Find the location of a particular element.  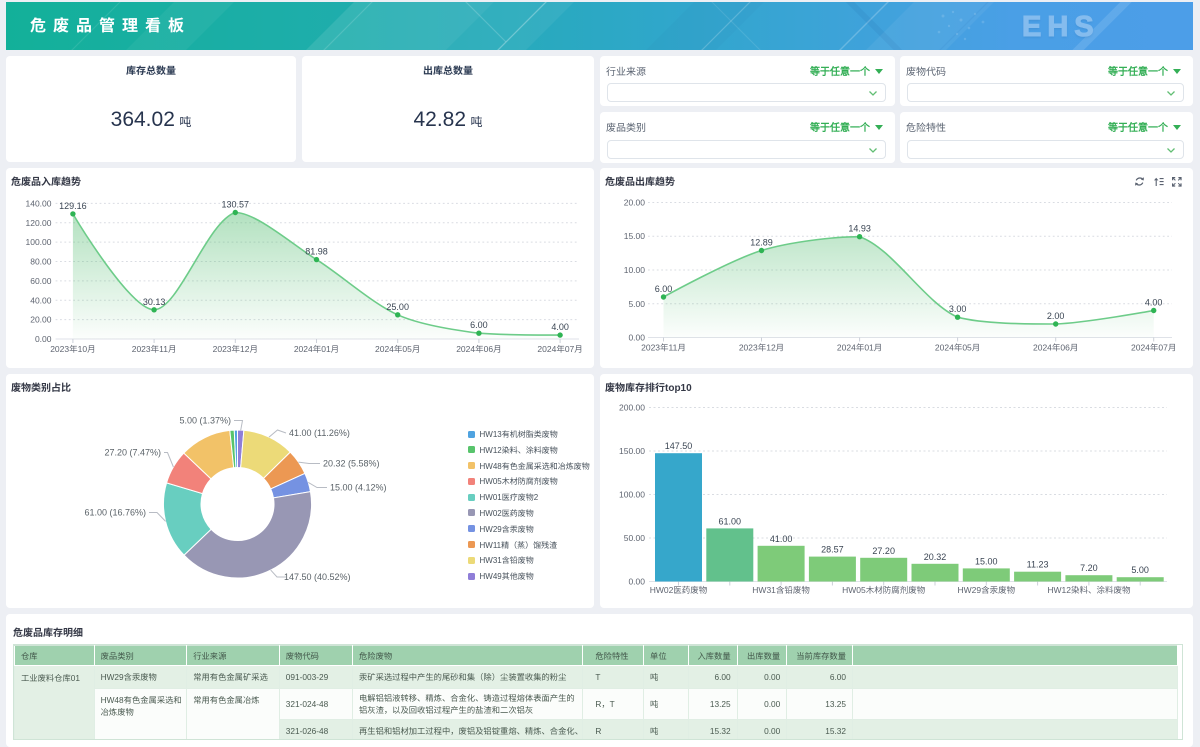

svg-text: 14.93 is located at coordinates (859, 229).